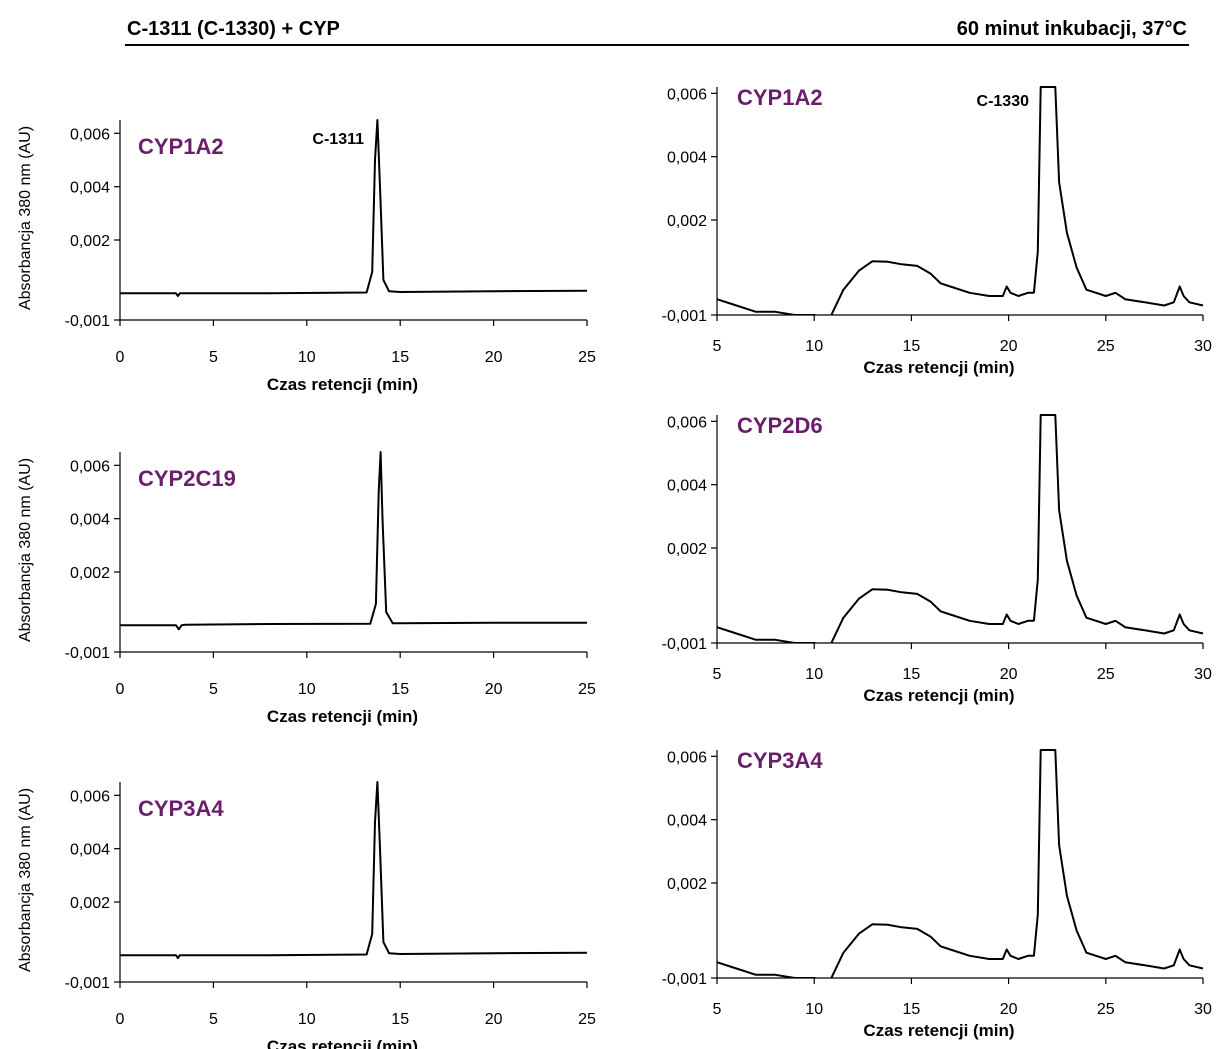 The width and height of the screenshot is (1219, 1049). I want to click on header-title: C-1311 (C-1330) + CYP, so click(233, 29).